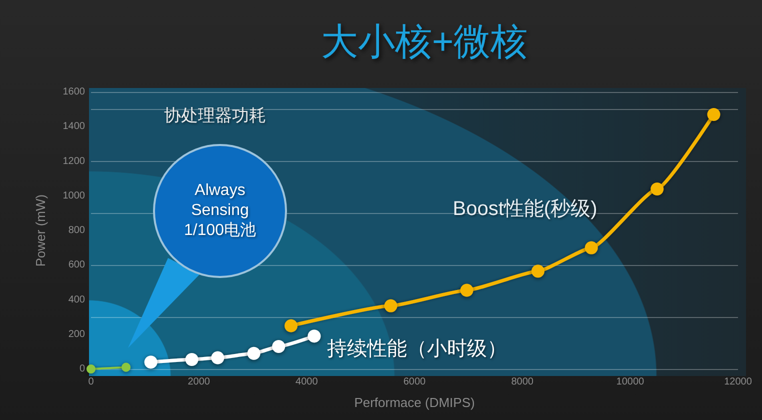 This screenshot has width=762, height=420. What do you see at coordinates (525, 209) in the screenshot?
I see `annotation: Boost性能(秒级)` at bounding box center [525, 209].